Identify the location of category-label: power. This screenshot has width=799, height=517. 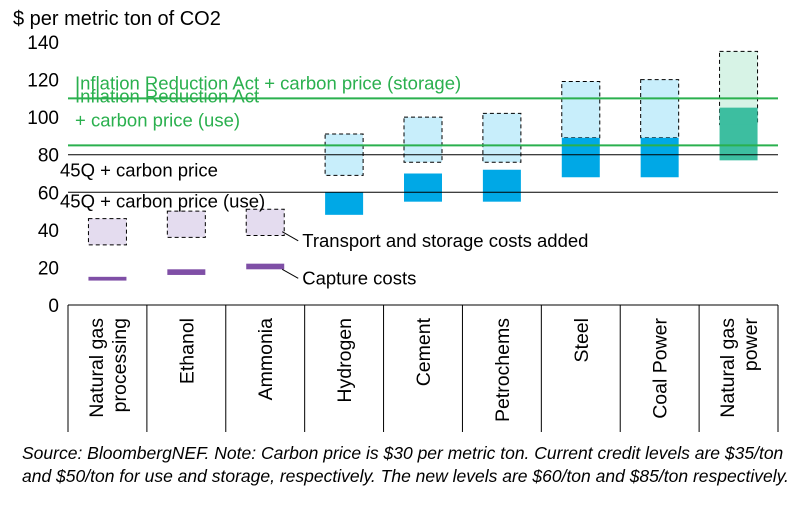
(751, 345).